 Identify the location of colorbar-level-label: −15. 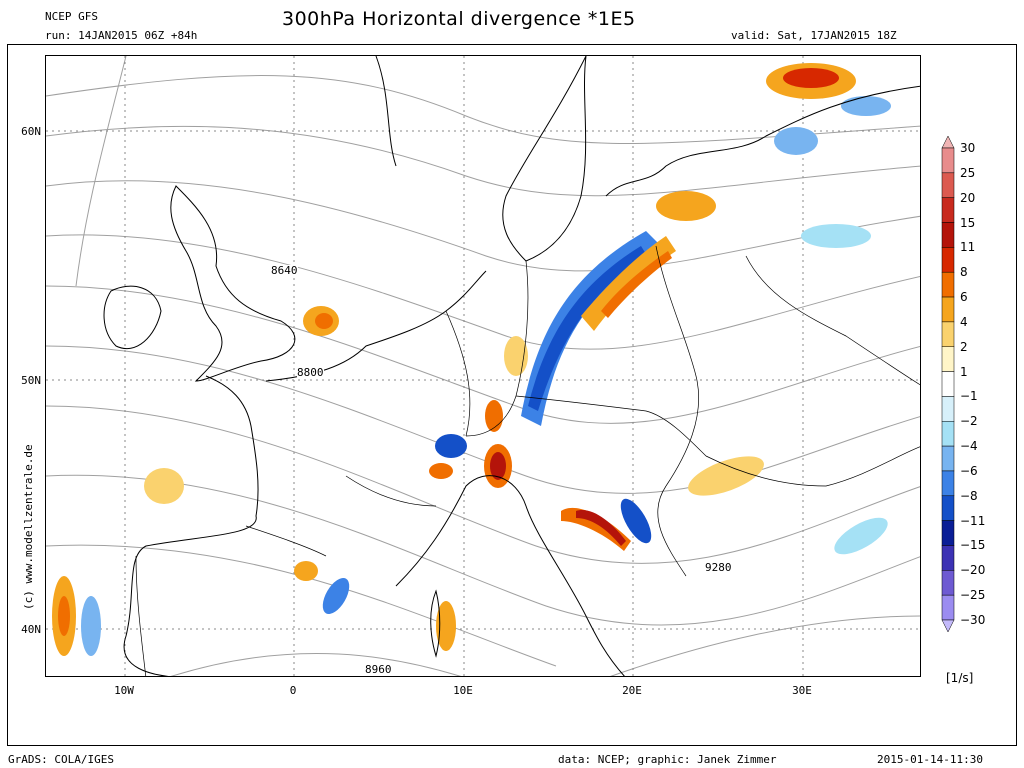
(973, 545).